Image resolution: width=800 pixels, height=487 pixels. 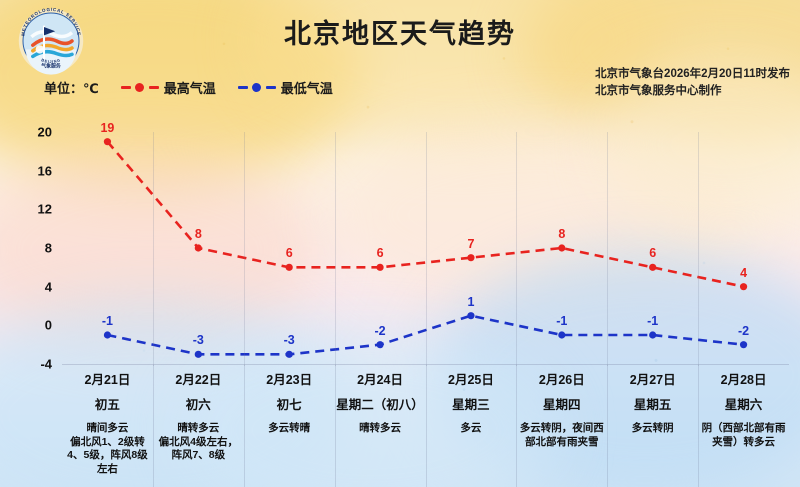 I want to click on day-column: 2月25日星期三多云, so click(x=471, y=426).